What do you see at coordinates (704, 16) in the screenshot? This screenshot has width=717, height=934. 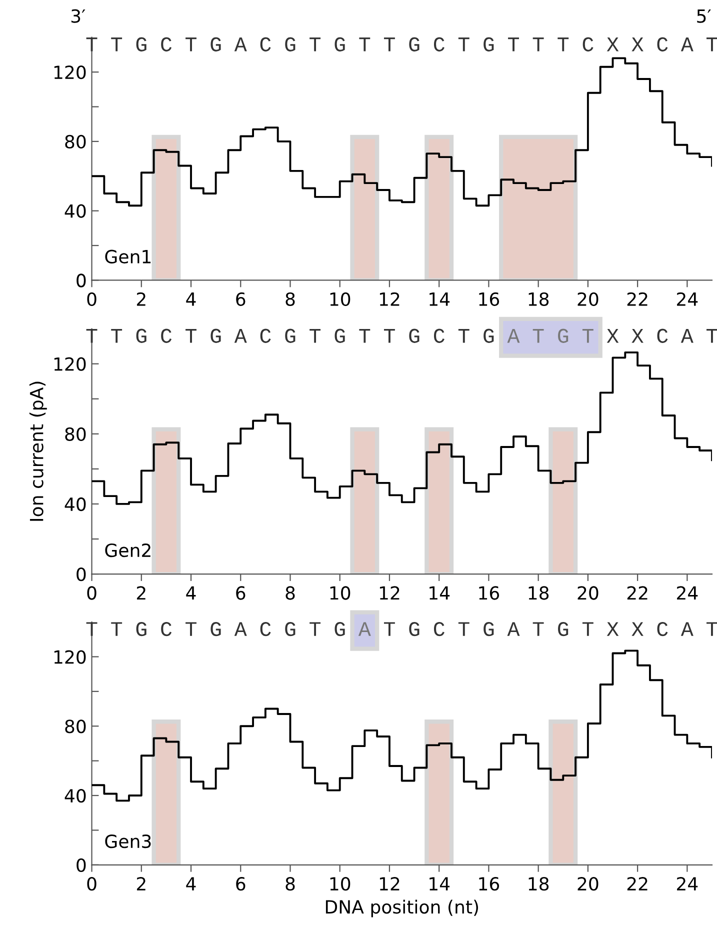 I see `text: 5′` at bounding box center [704, 16].